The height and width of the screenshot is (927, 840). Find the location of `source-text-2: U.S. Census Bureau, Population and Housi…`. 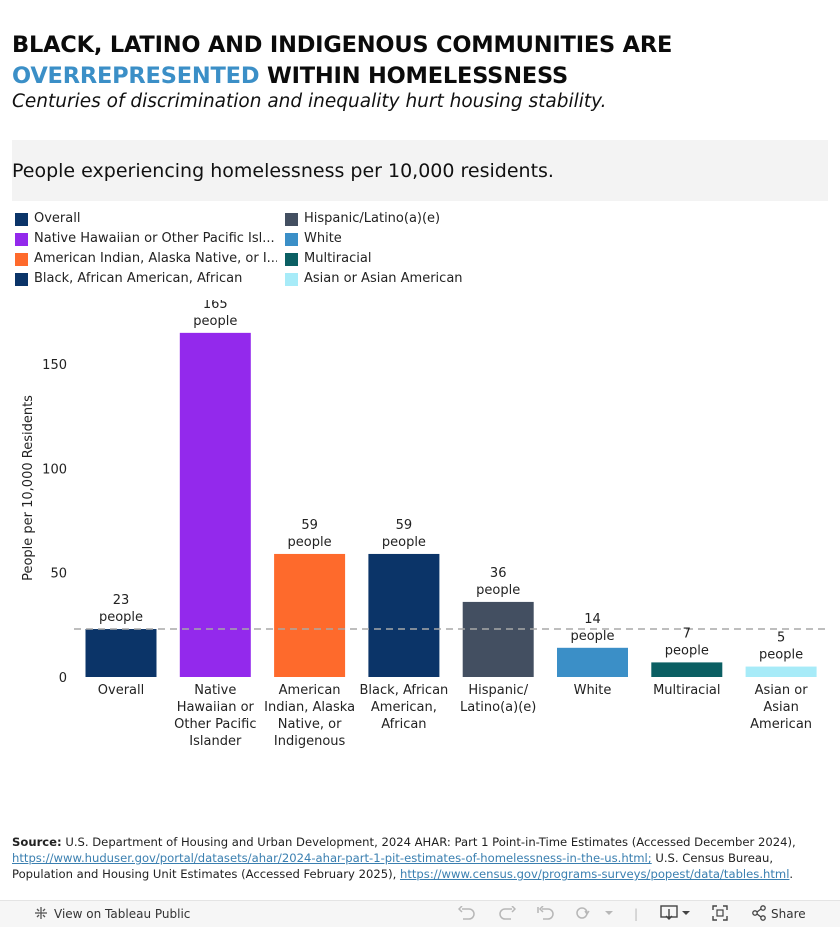

source-text-2: U.S. Census Bureau, Population and Housi… is located at coordinates (393, 866).